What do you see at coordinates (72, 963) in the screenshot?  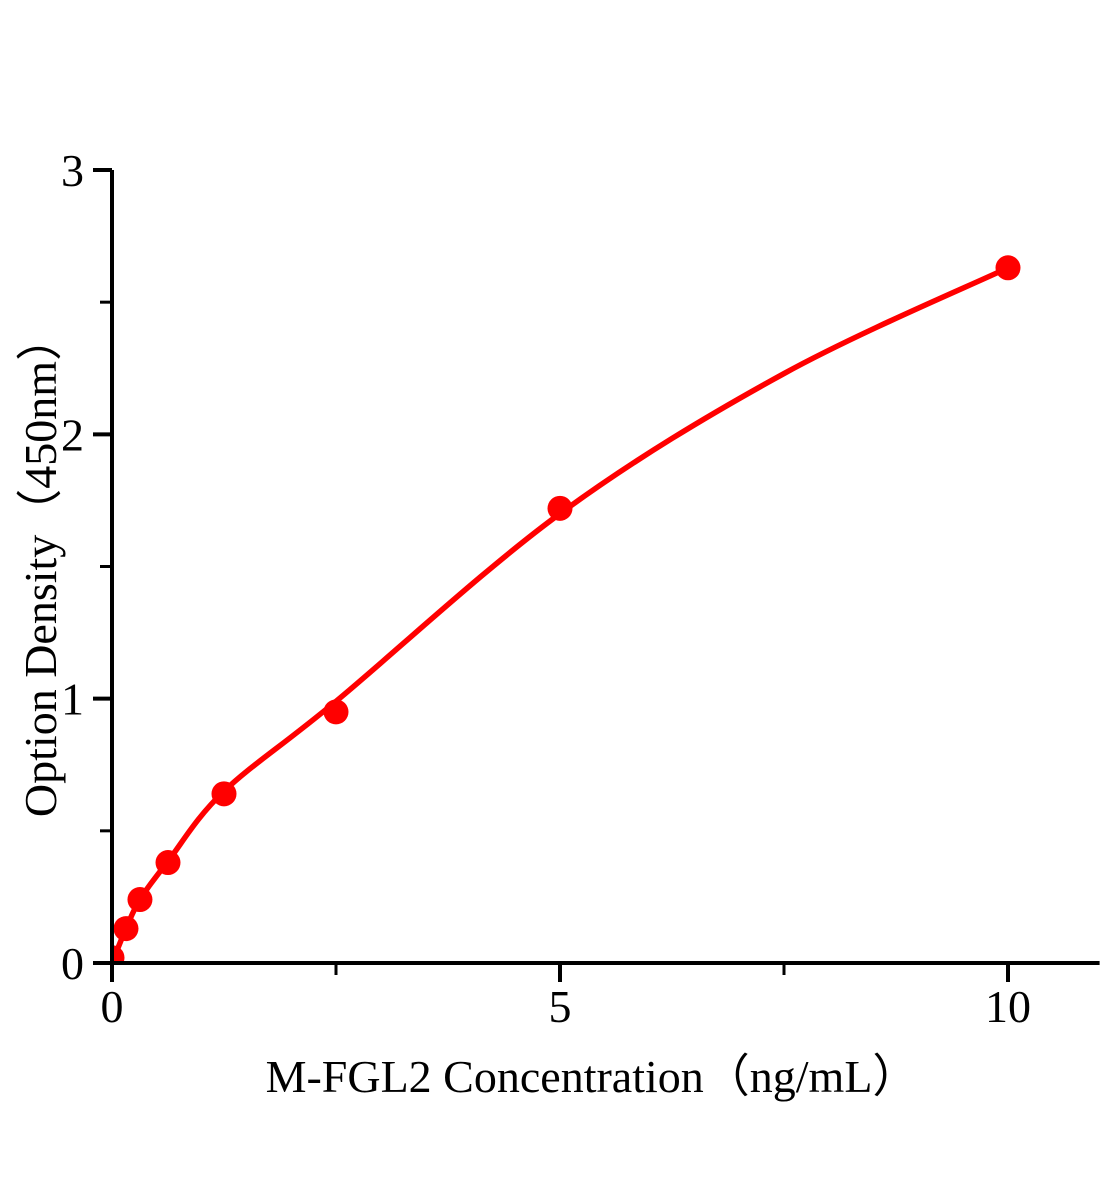 I see `y-tick-label: 0` at bounding box center [72, 963].